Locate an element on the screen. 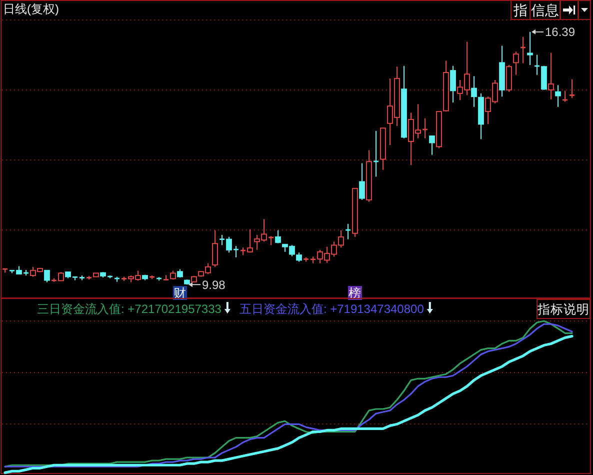 This screenshot has width=593, height=475. annotation: 9.98 is located at coordinates (214, 285).